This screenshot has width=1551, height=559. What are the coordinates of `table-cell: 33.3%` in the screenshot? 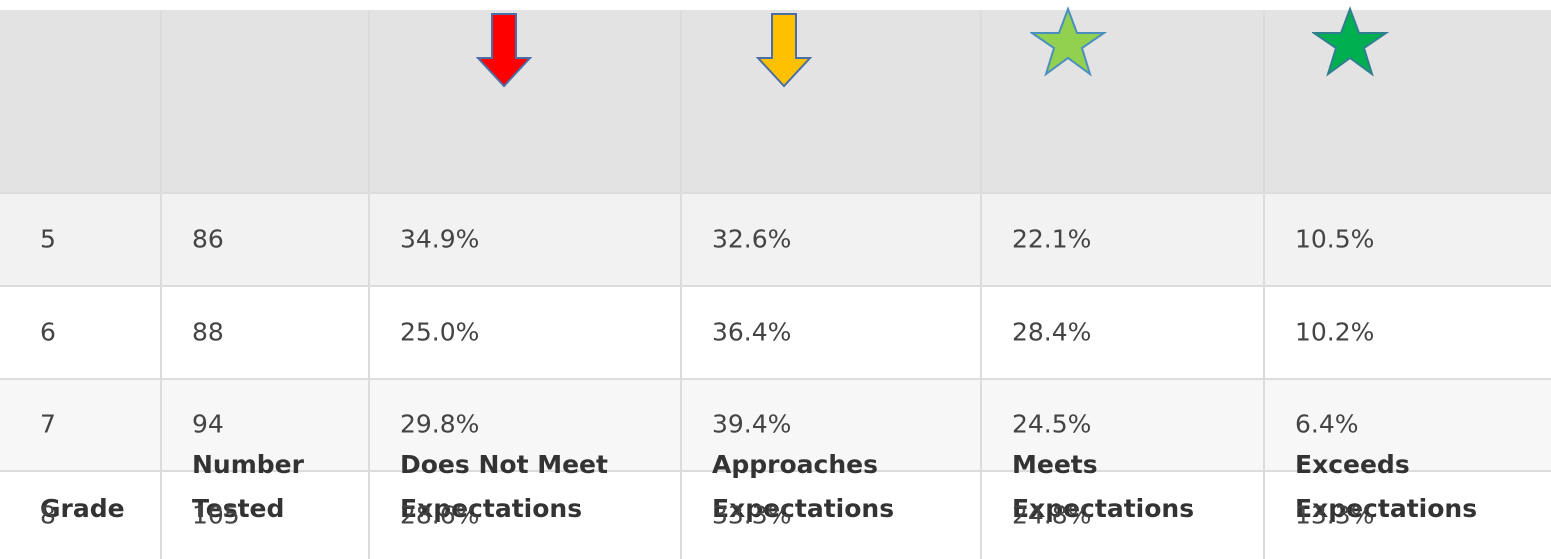 It's located at (752, 514).